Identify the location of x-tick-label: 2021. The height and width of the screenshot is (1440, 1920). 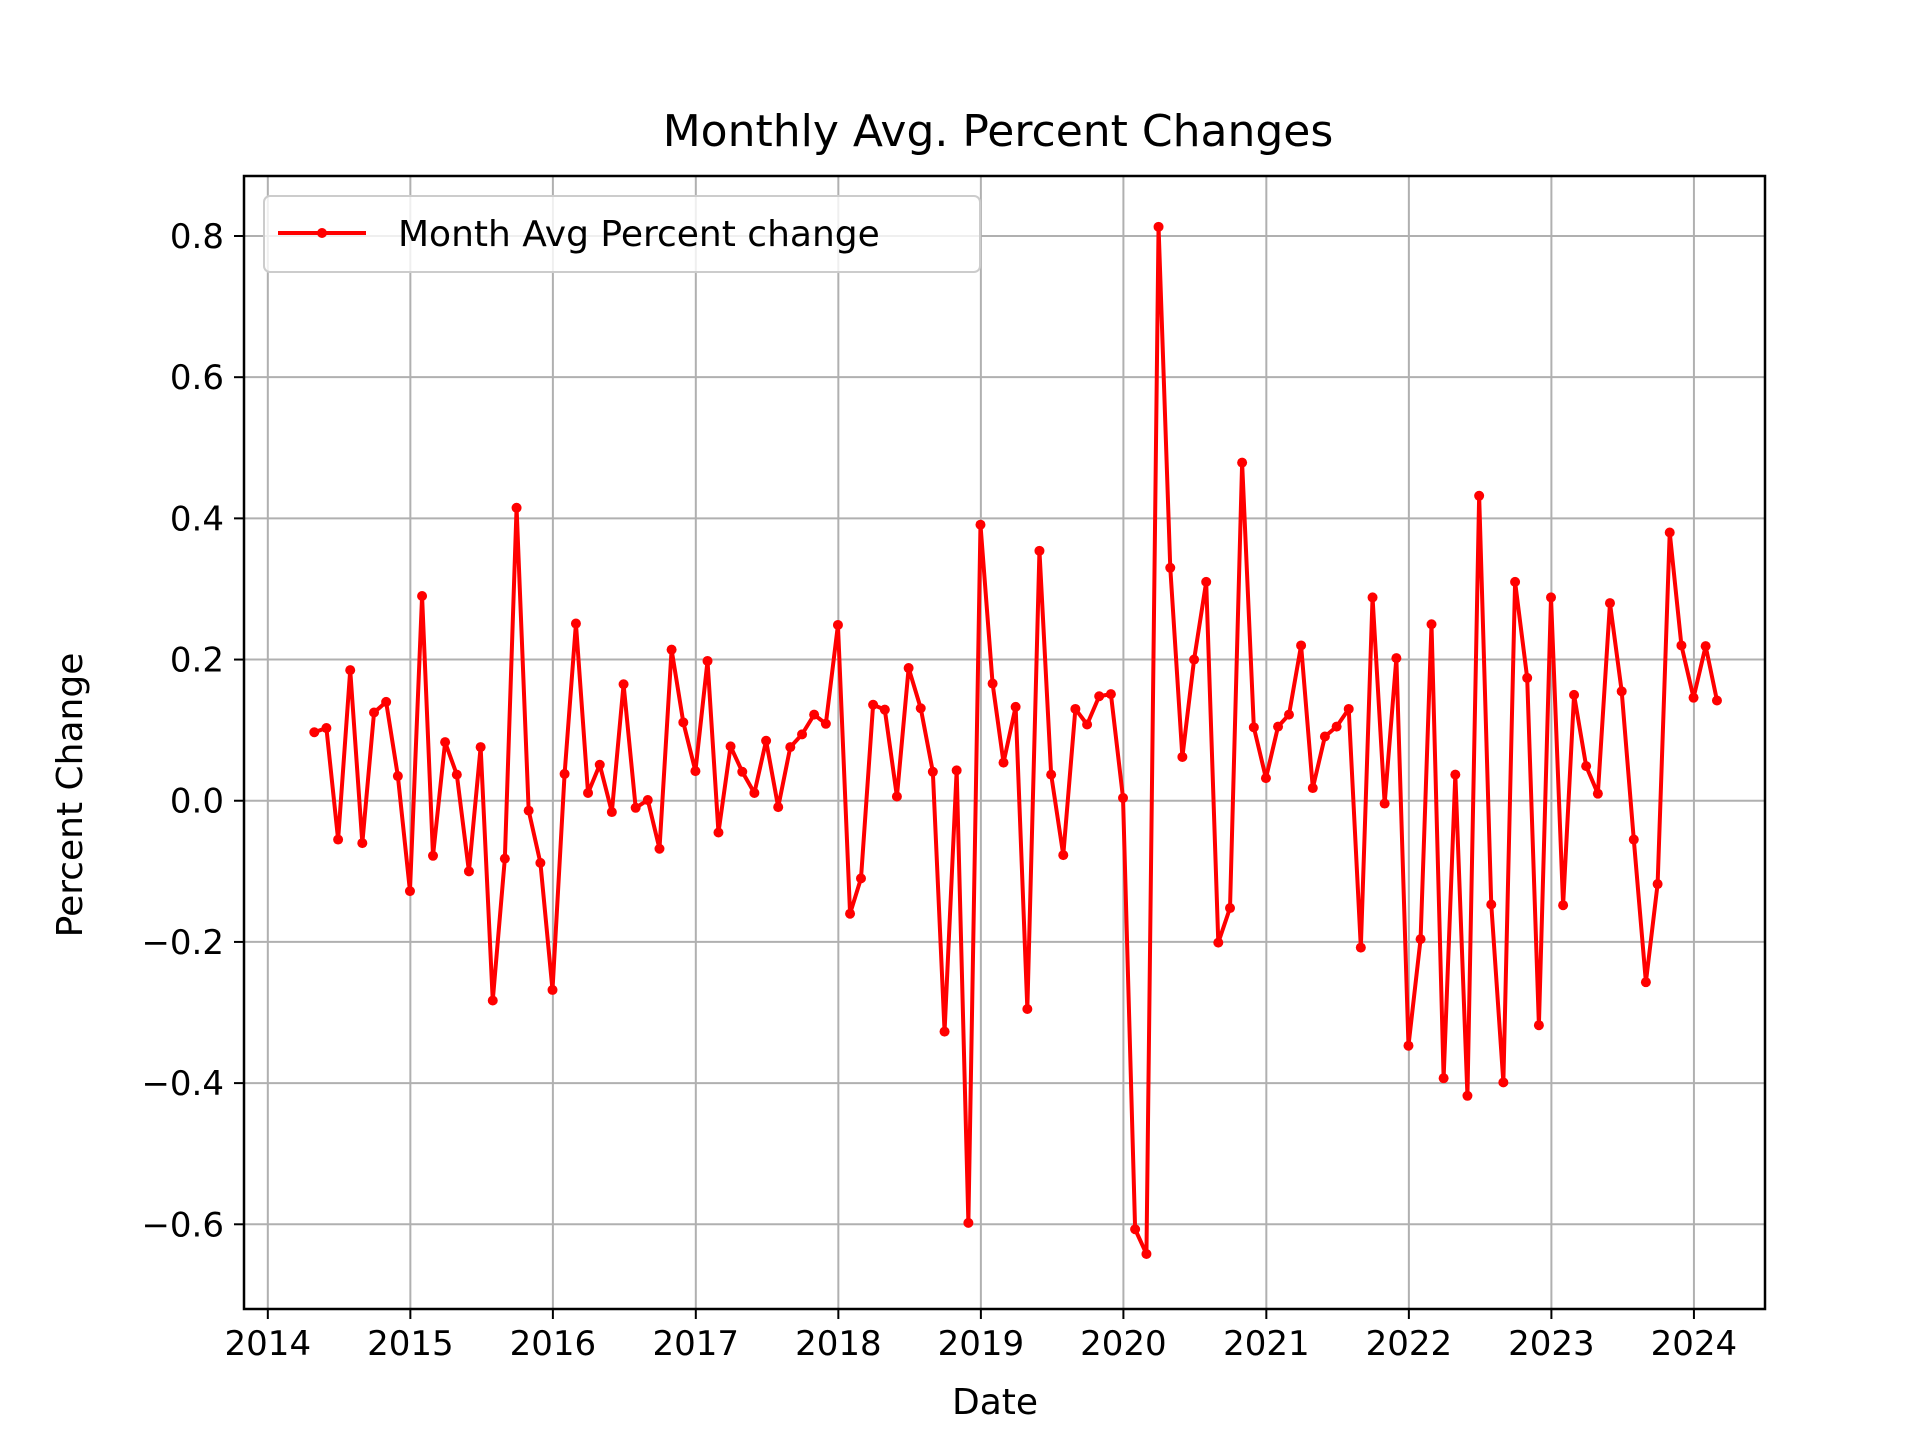
(1266, 1344).